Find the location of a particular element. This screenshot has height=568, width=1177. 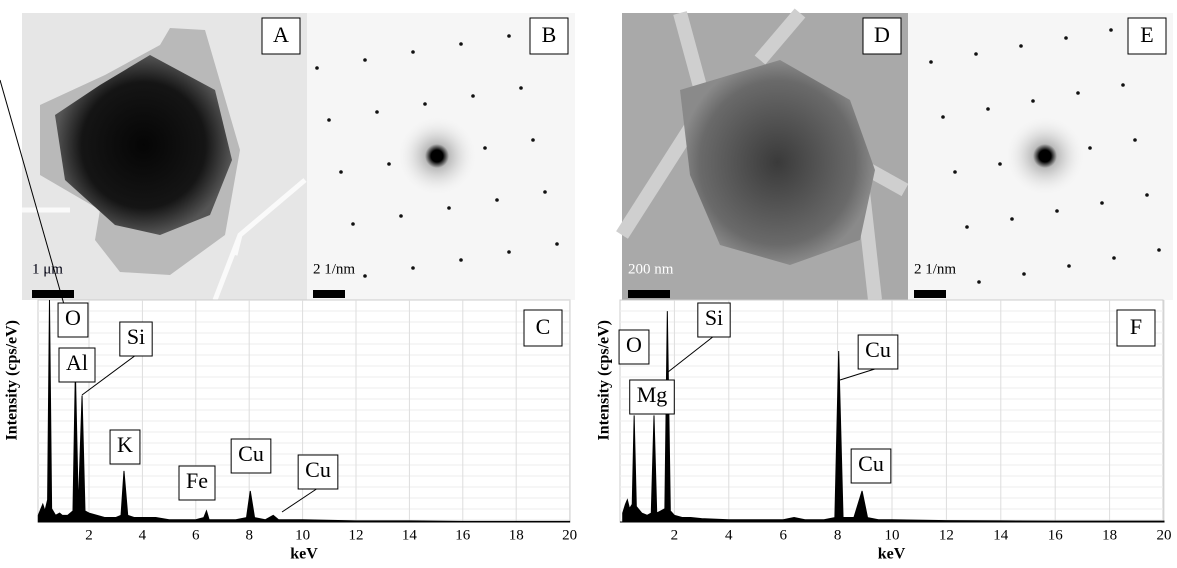

panel-label: C is located at coordinates (543, 326).